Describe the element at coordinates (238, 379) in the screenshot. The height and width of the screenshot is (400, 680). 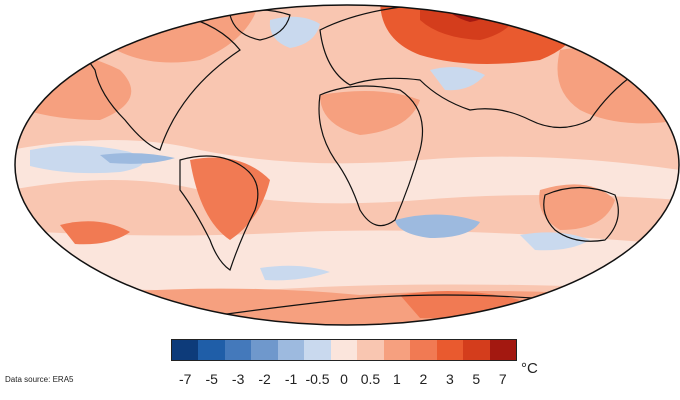
I see `colorbar-tick-label: -3` at that location.